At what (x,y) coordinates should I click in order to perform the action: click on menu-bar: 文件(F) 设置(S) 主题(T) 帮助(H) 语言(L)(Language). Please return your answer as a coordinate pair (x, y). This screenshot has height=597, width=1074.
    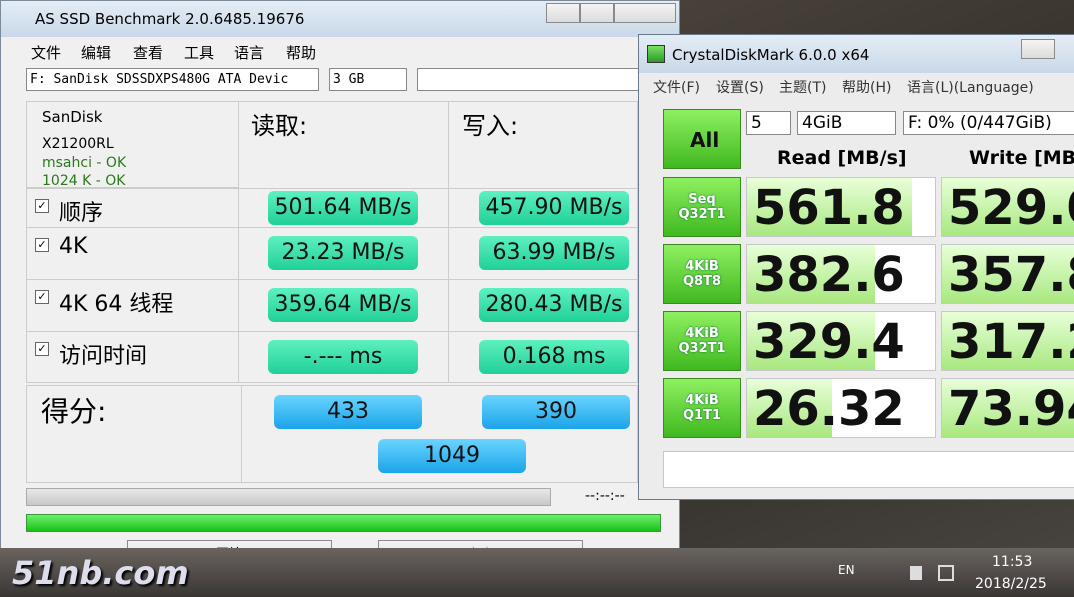
    Looking at the image, I should click on (856, 86).